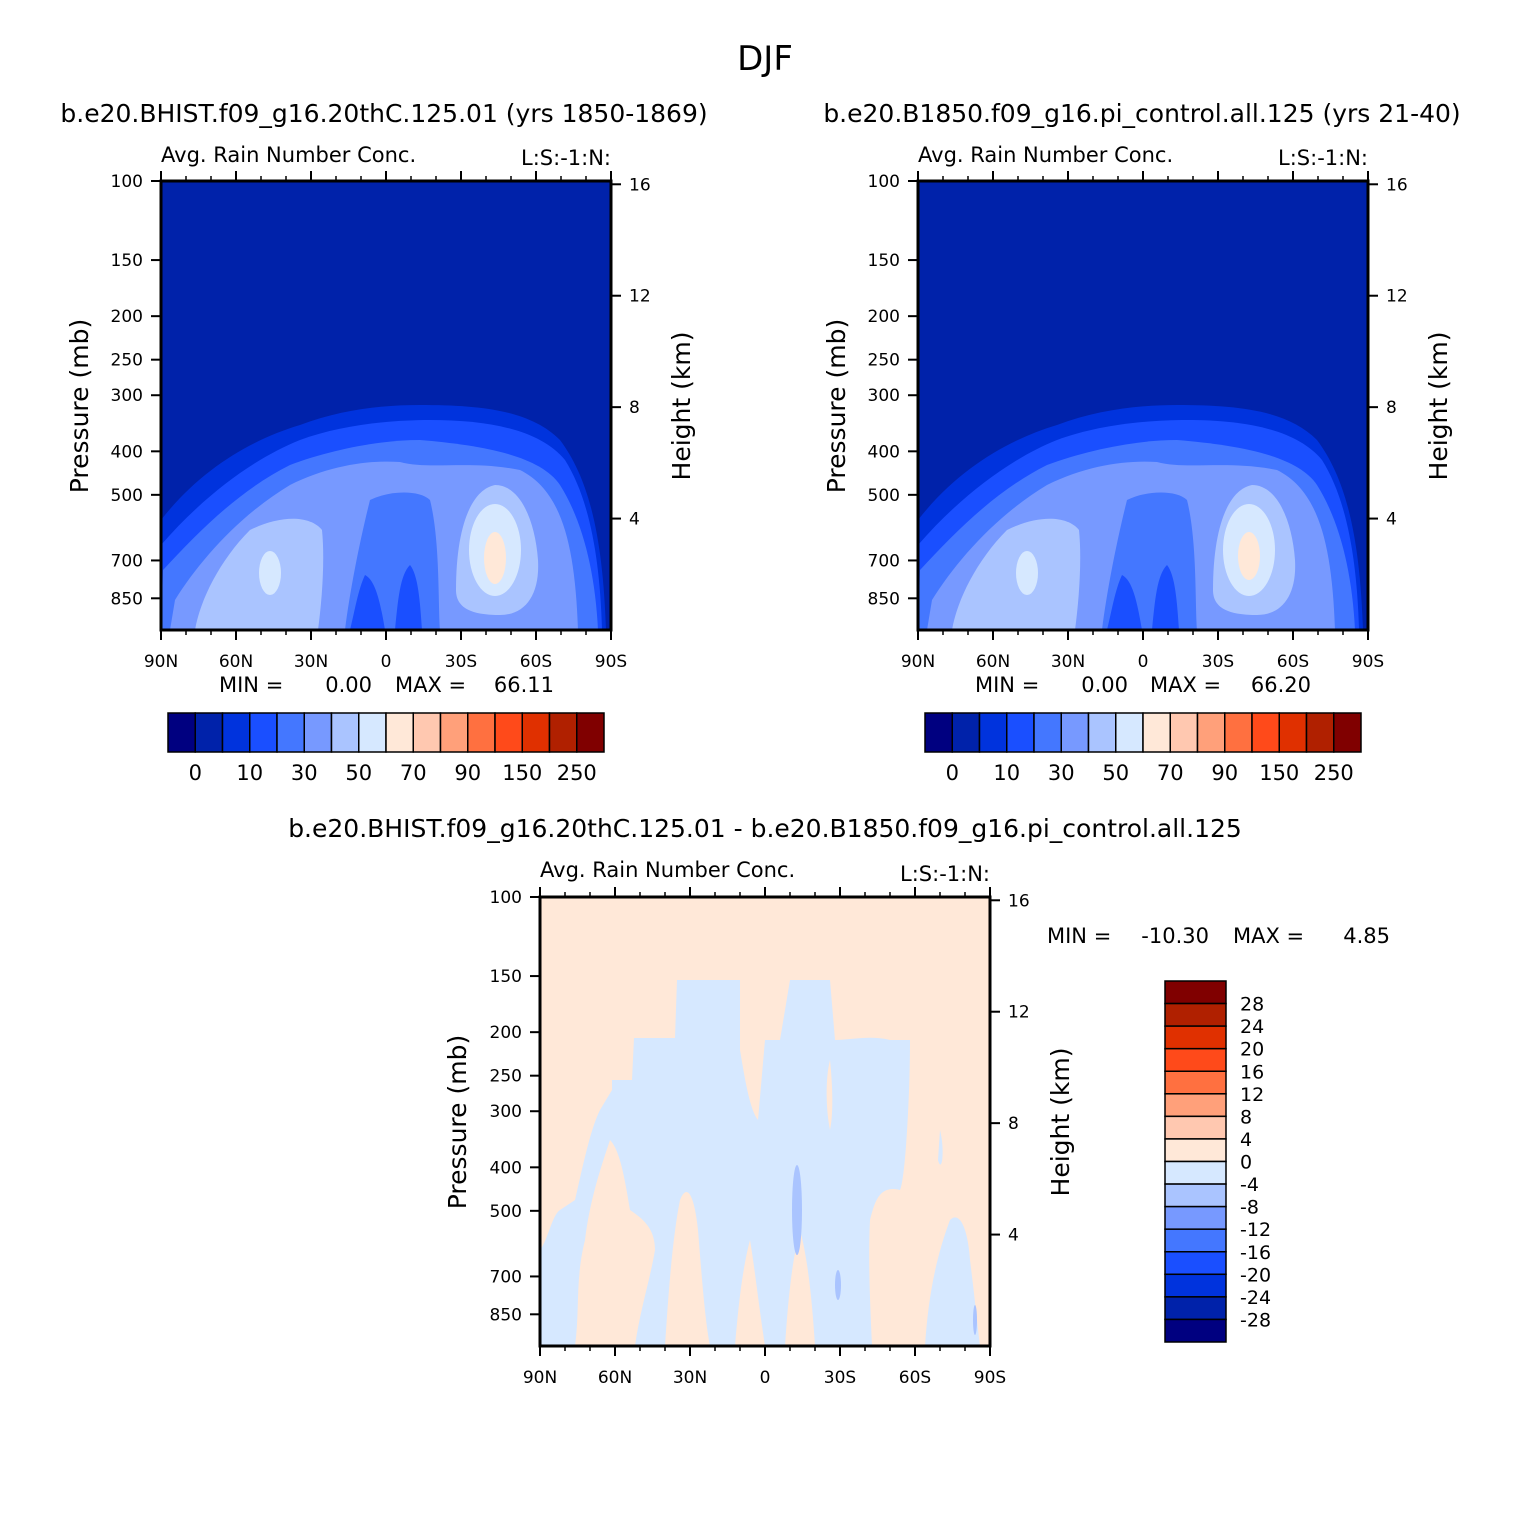  I want to click on colorbar-label: -12, so click(1255, 1230).